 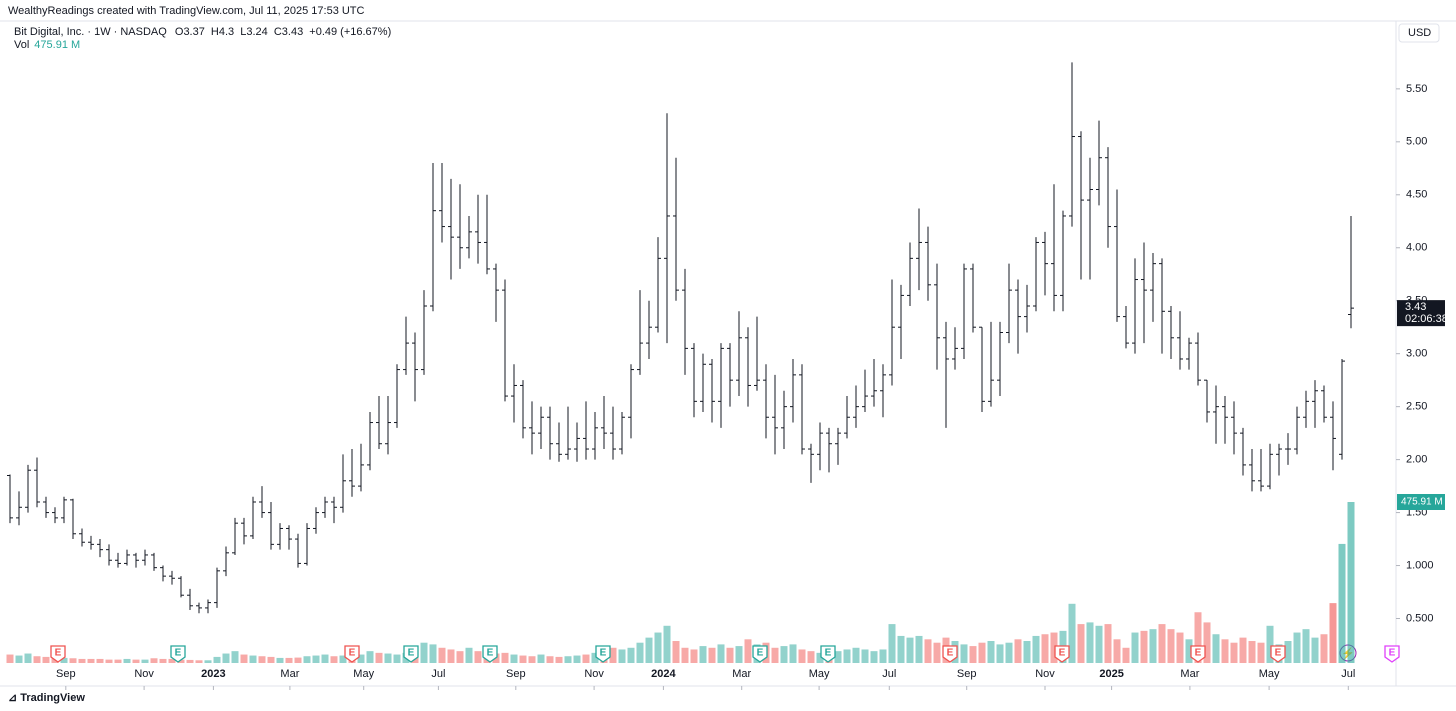 I want to click on currency-button, so click(x=1419, y=33).